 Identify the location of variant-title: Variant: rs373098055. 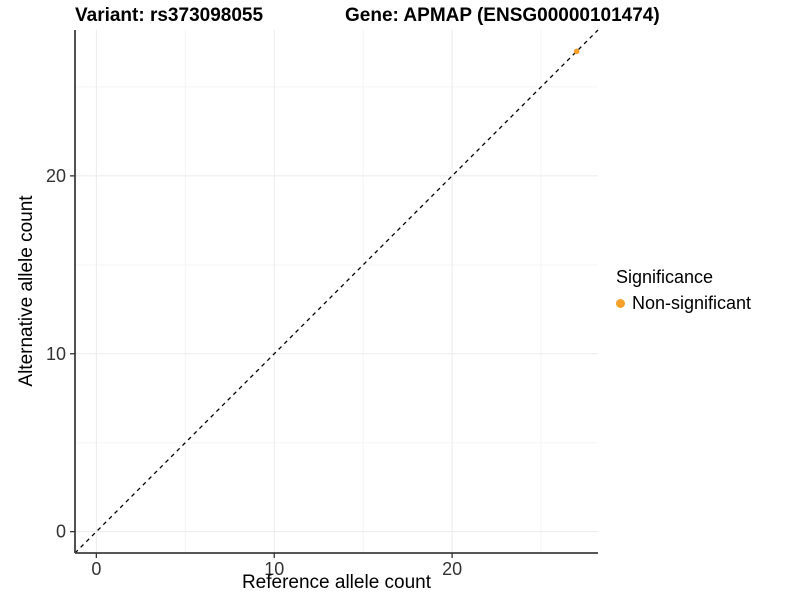
(169, 15).